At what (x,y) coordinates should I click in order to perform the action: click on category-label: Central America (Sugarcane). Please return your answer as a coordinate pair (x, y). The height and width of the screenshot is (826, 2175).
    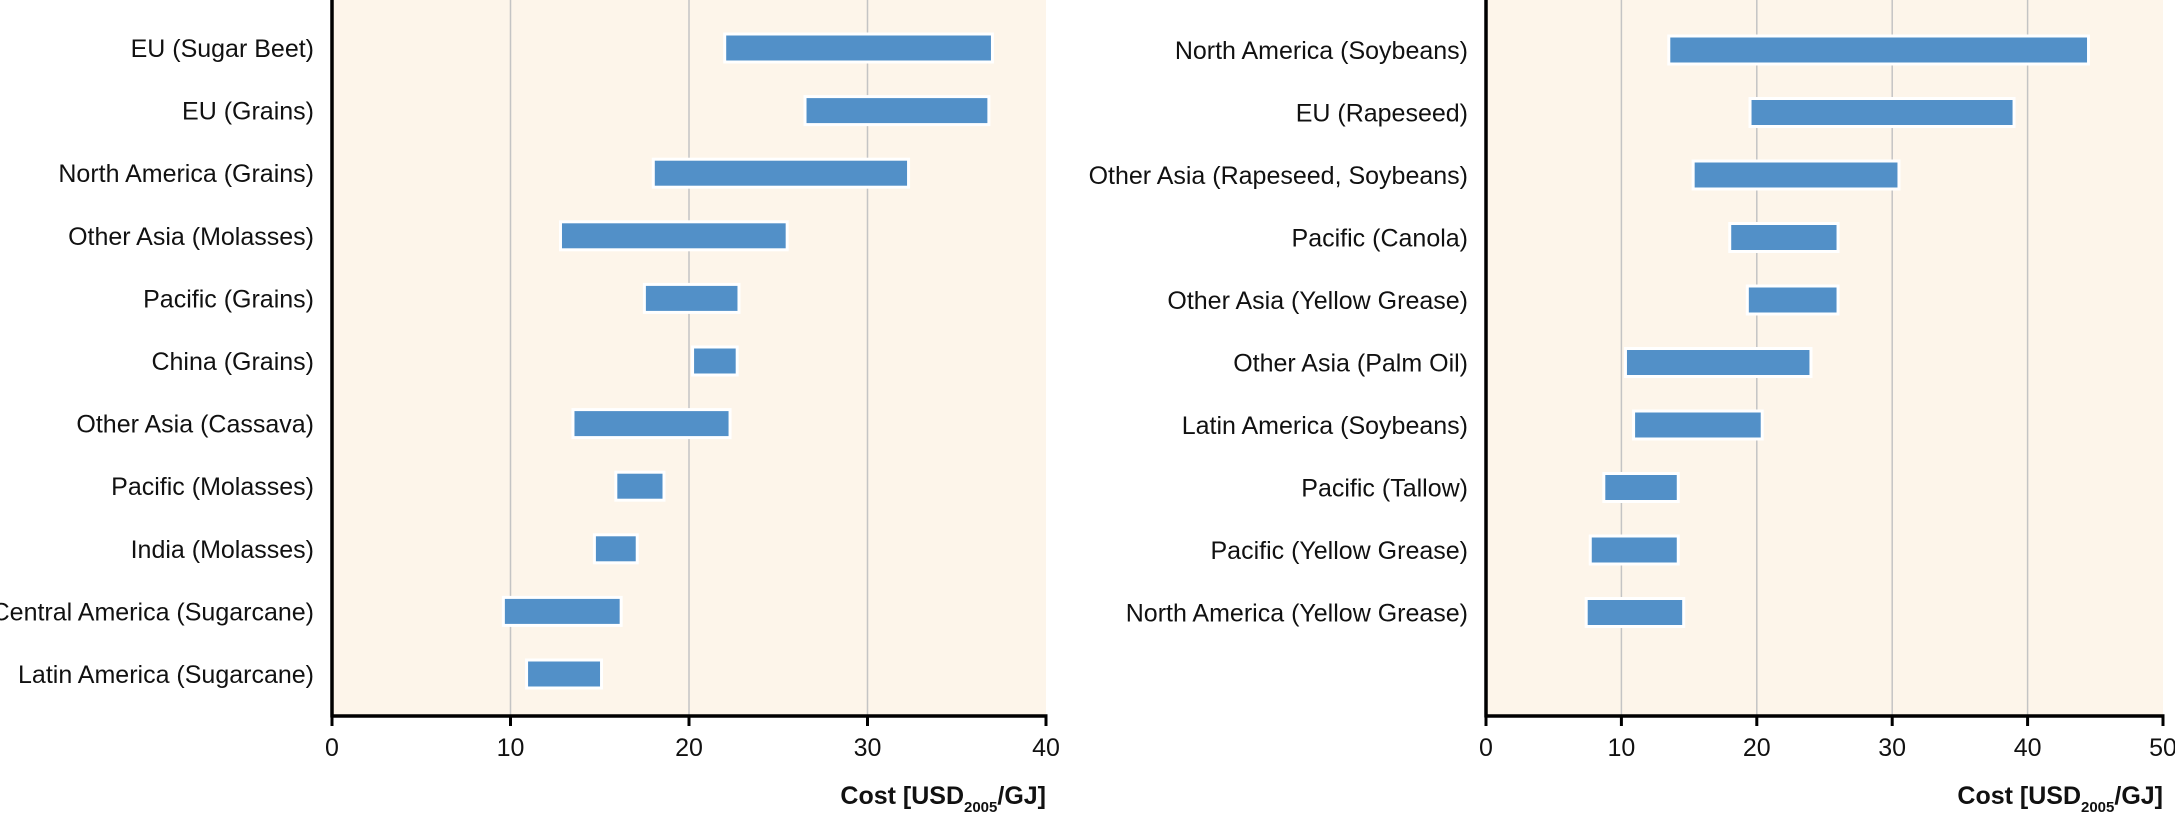
    Looking at the image, I should click on (157, 612).